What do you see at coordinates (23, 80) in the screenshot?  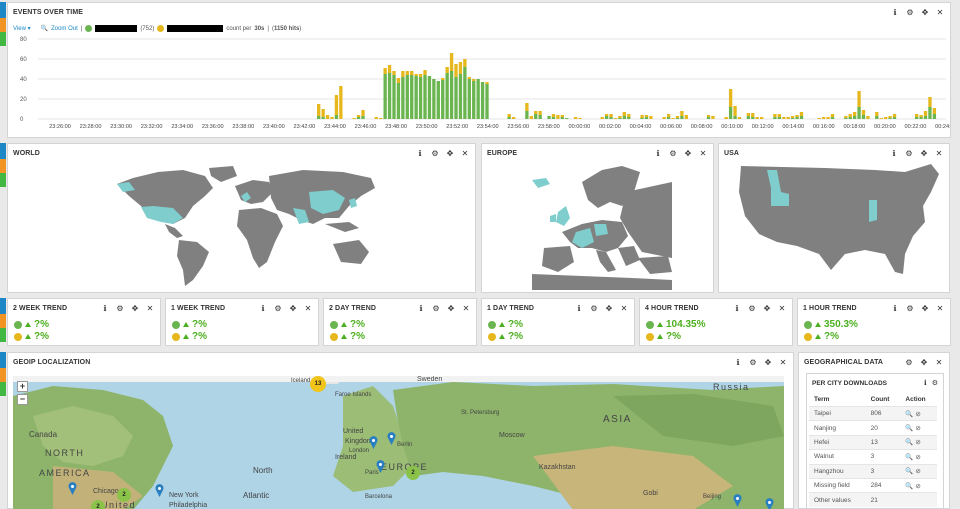 I see `y-tick-label: 40` at bounding box center [23, 80].